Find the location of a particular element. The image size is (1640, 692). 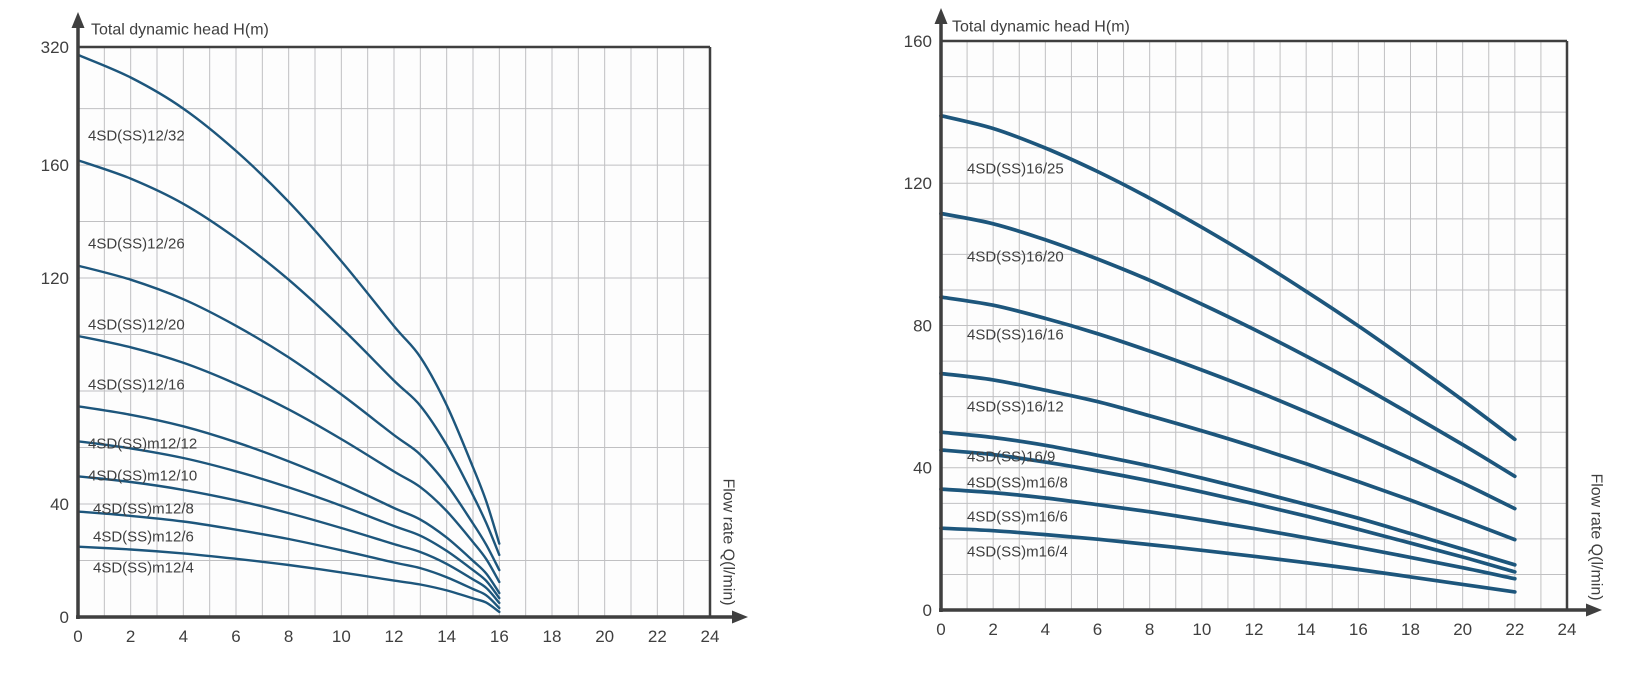

curve-name-label: 4SD(SS)m12/8 is located at coordinates (143, 508).